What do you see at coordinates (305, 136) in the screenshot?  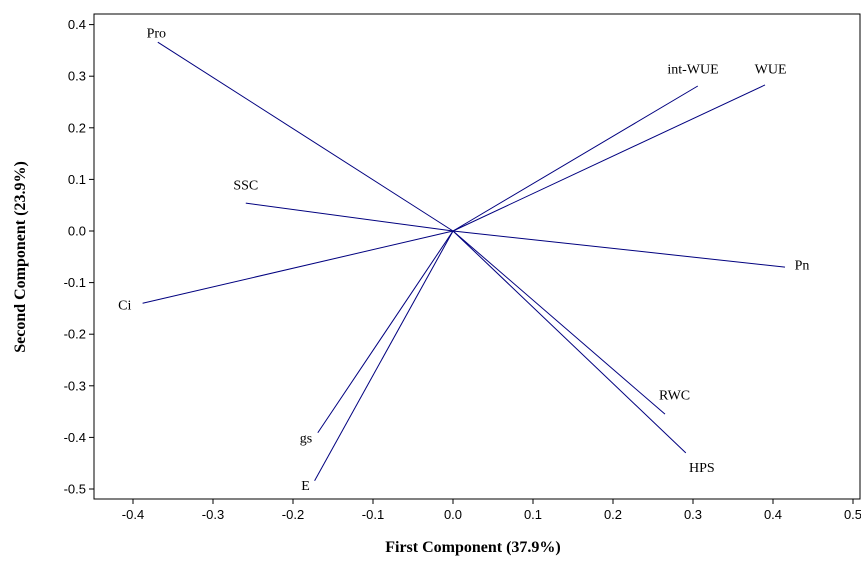 I see `vector-pro-line` at bounding box center [305, 136].